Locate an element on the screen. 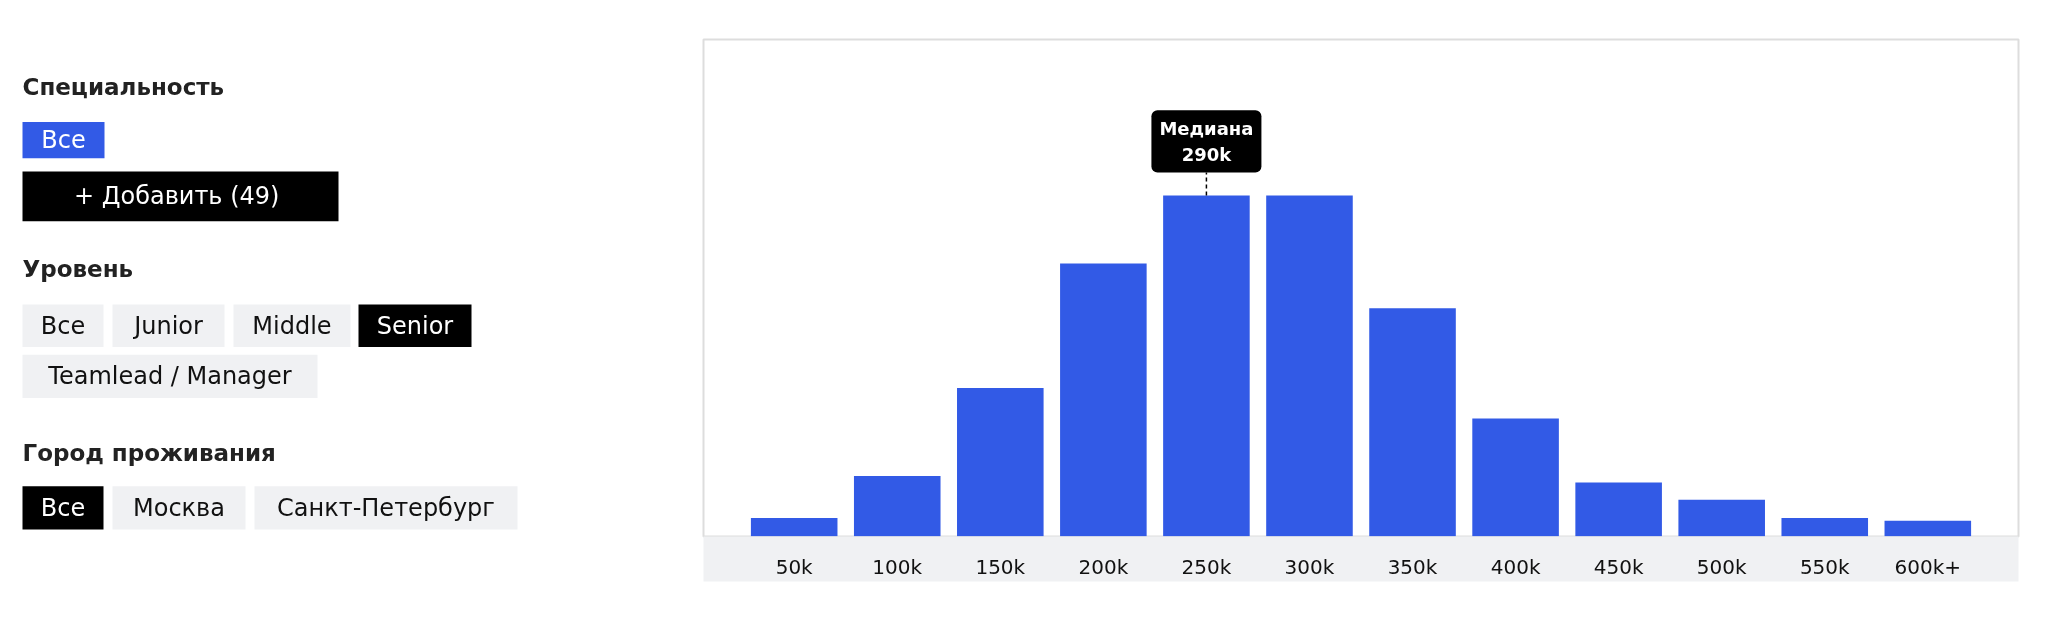 The image size is (2062, 632). annotation: Медиана 290k is located at coordinates (1206, 141).